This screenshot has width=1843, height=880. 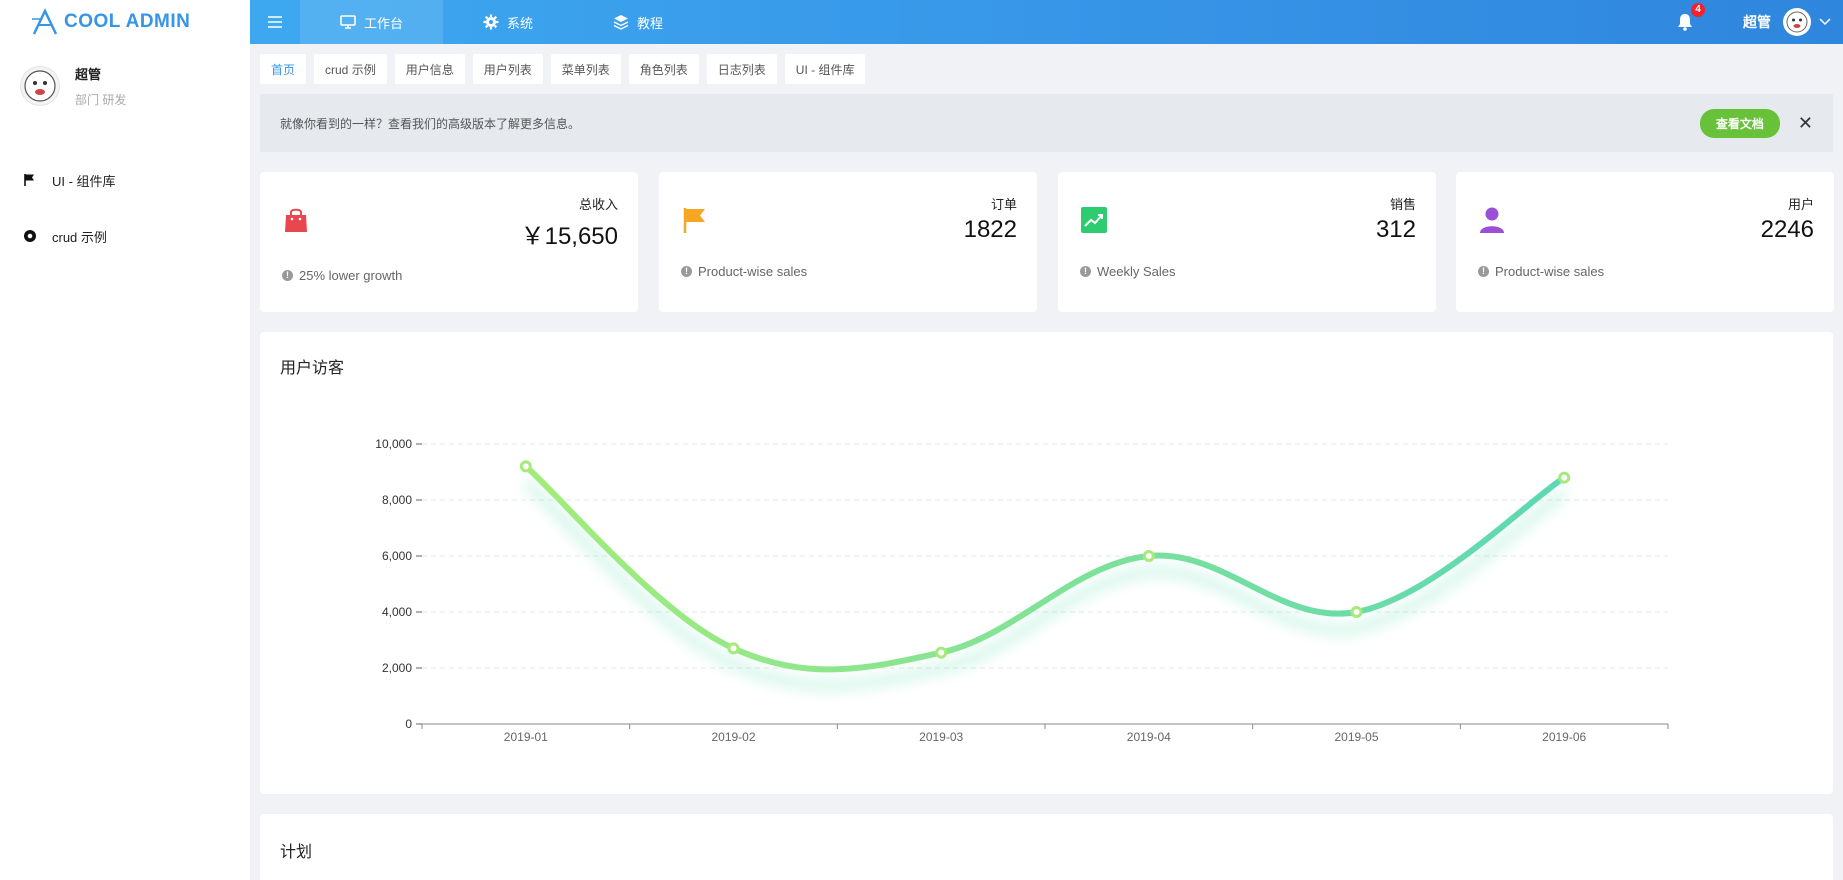 What do you see at coordinates (1247, 242) in the screenshot?
I see `stat-card-sales: 销售 312 ! Weekly Sales` at bounding box center [1247, 242].